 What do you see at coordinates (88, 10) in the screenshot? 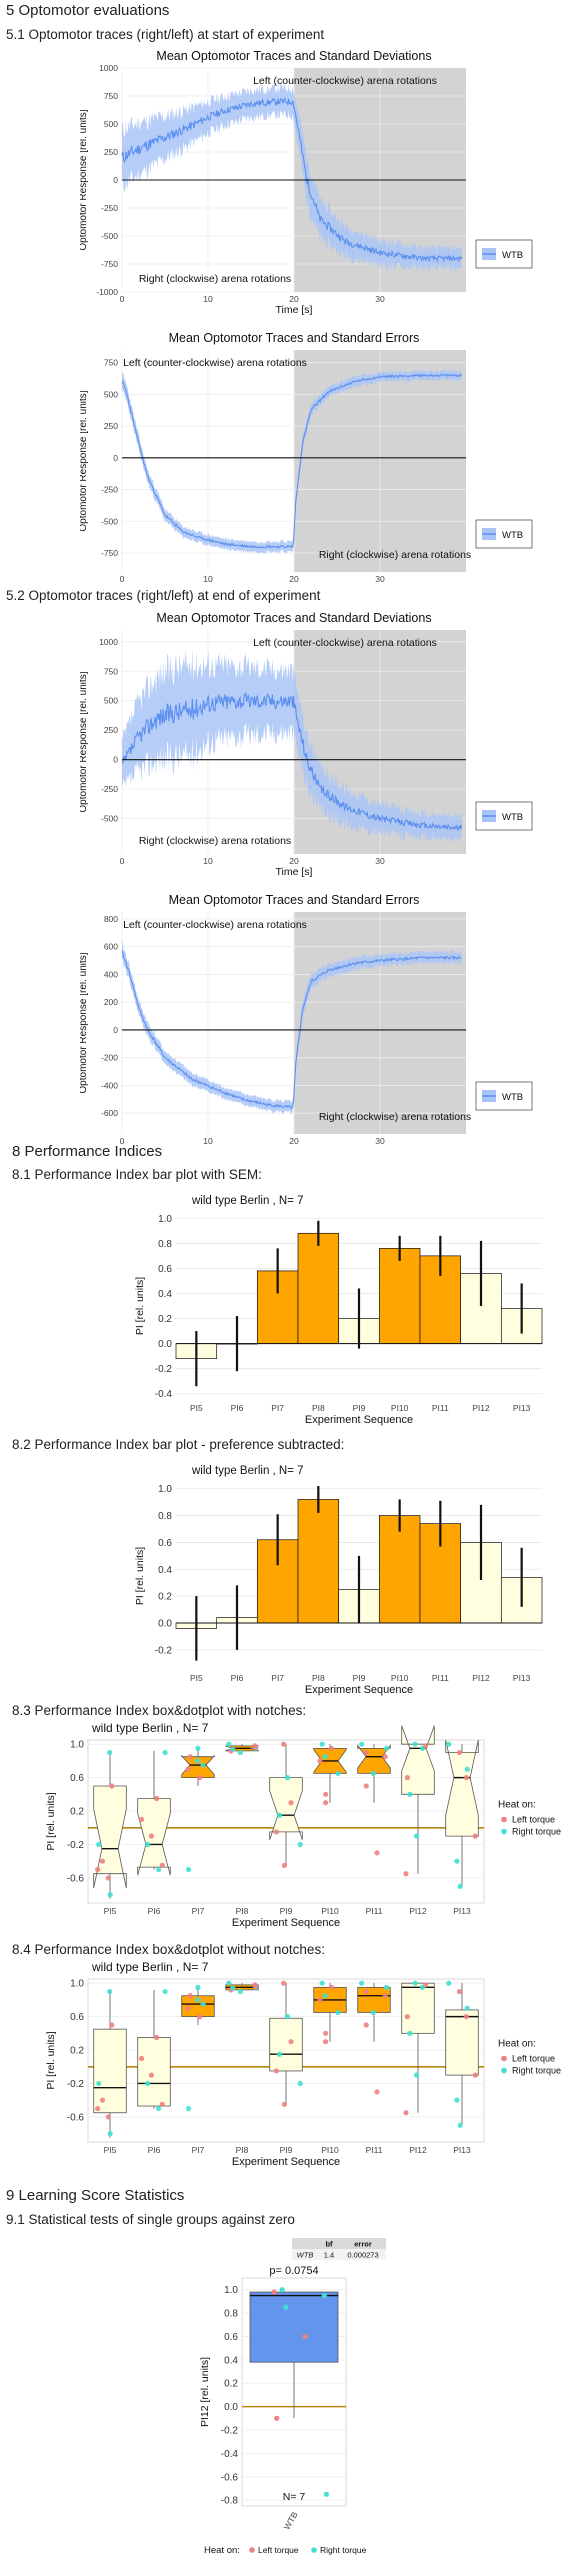
I see `section-heading-optomotor: 5 Optomotor evaluations` at bounding box center [88, 10].